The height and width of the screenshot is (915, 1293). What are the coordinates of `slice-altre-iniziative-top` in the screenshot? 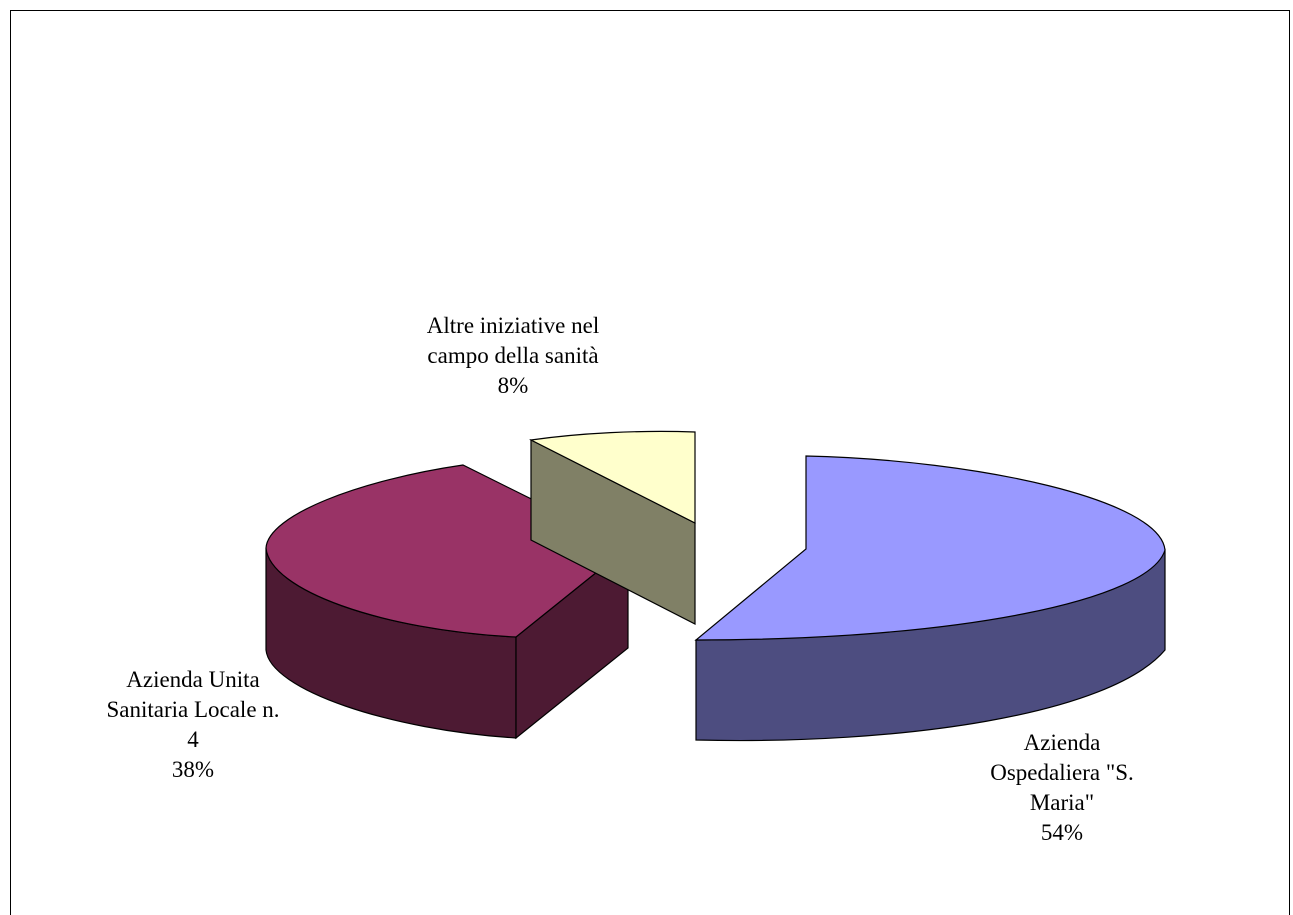 It's located at (612, 477).